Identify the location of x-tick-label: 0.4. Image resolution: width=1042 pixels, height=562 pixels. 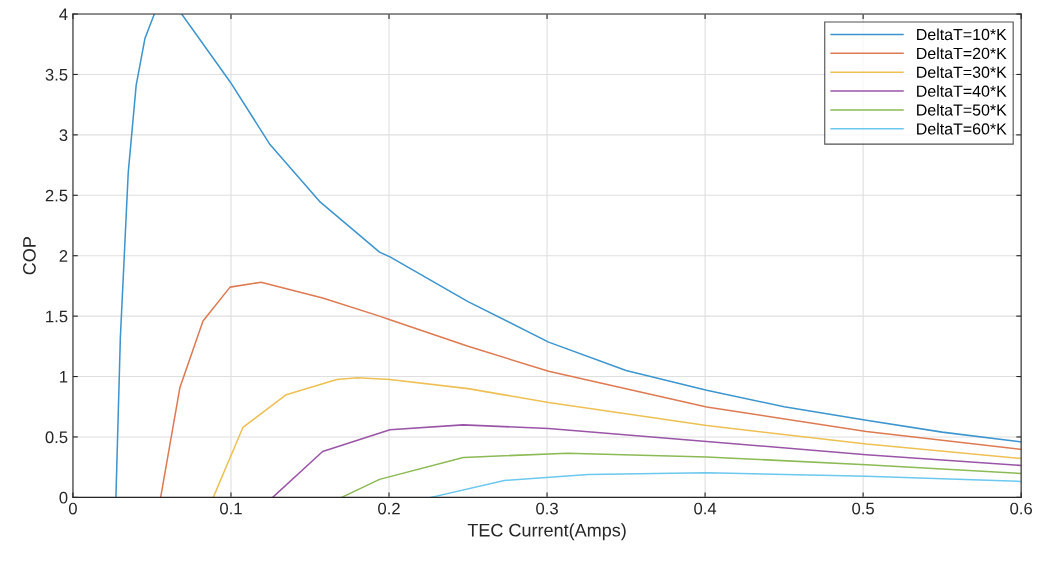
(705, 508).